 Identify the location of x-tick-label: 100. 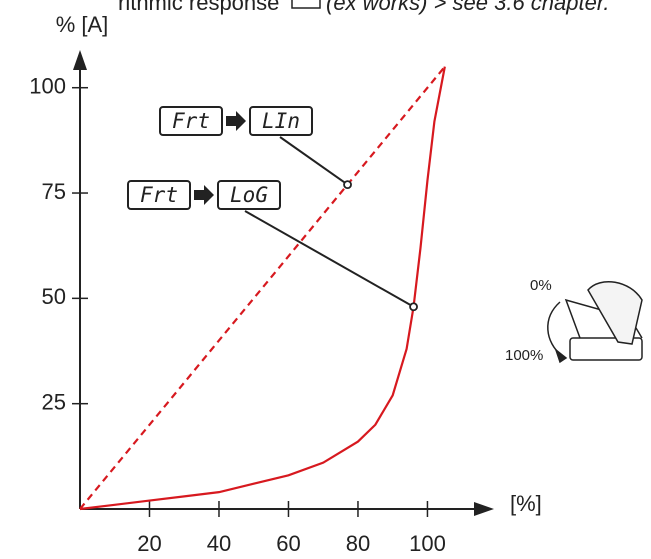
(427, 543).